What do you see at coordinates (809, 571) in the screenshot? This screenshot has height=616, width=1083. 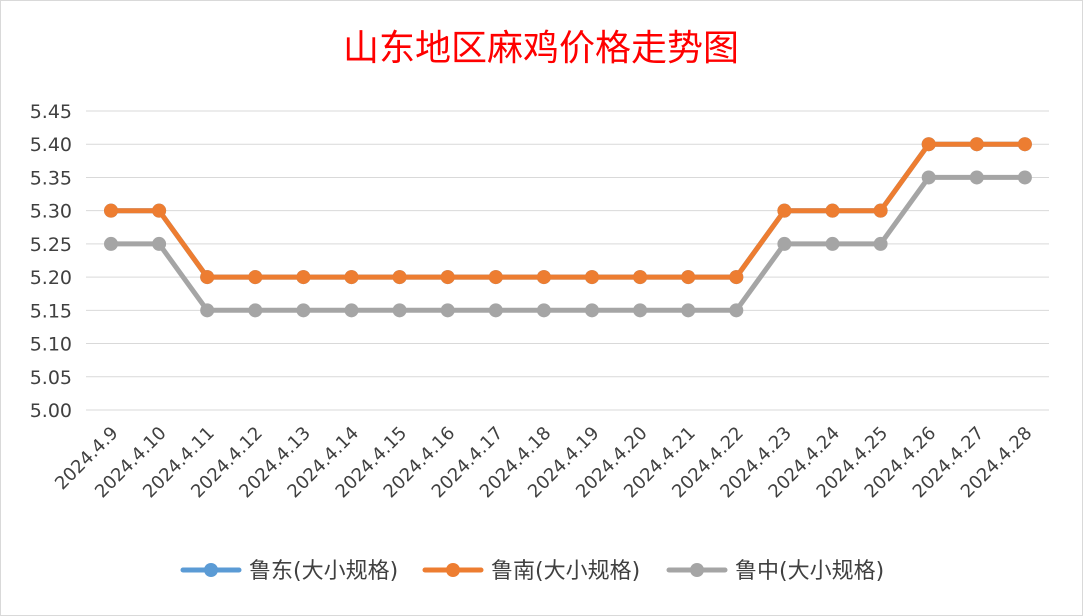 I see `legend-label: 鲁中(大小规格)` at bounding box center [809, 571].